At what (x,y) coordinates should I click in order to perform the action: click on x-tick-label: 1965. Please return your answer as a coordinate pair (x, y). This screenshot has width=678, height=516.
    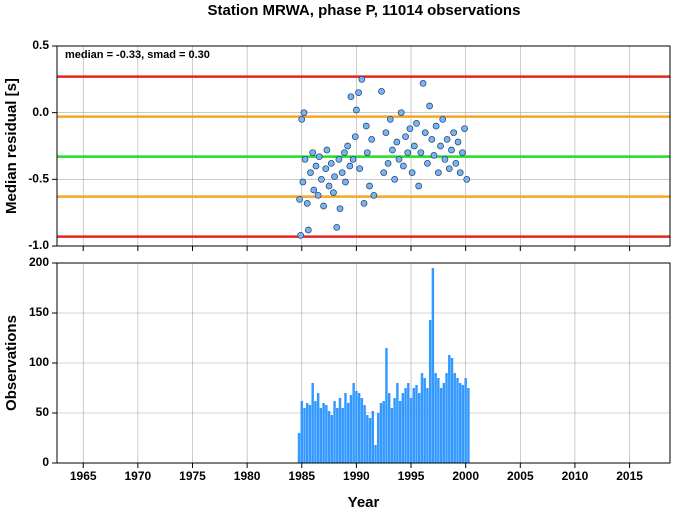
    Looking at the image, I should click on (83, 476).